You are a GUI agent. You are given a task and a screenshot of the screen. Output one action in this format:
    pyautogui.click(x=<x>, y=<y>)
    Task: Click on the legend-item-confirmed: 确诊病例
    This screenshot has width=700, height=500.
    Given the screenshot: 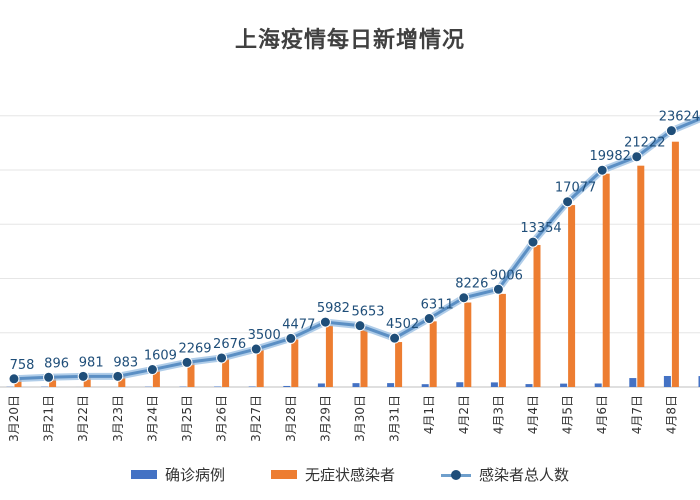 What is the action you would take?
    pyautogui.click(x=177, y=474)
    